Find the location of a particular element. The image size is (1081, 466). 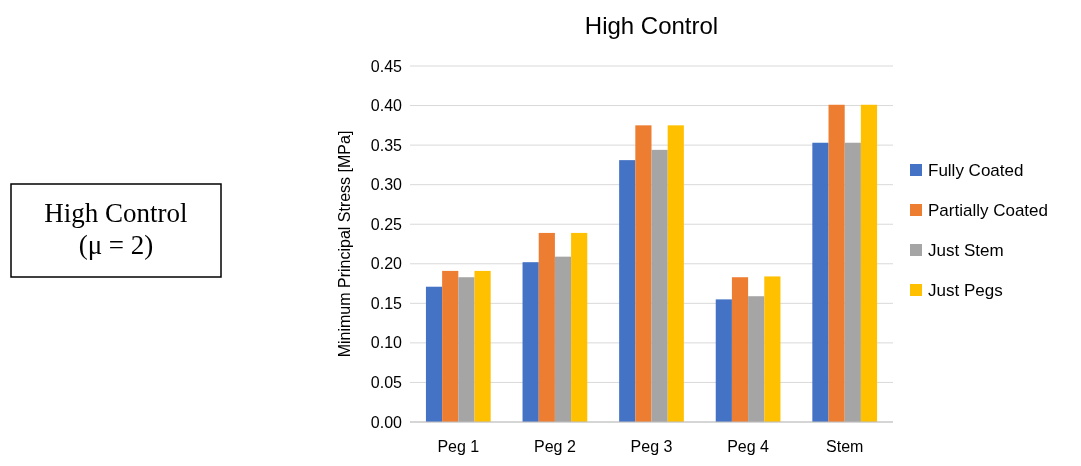

y-tick-label: 0.10 is located at coordinates (386, 343).